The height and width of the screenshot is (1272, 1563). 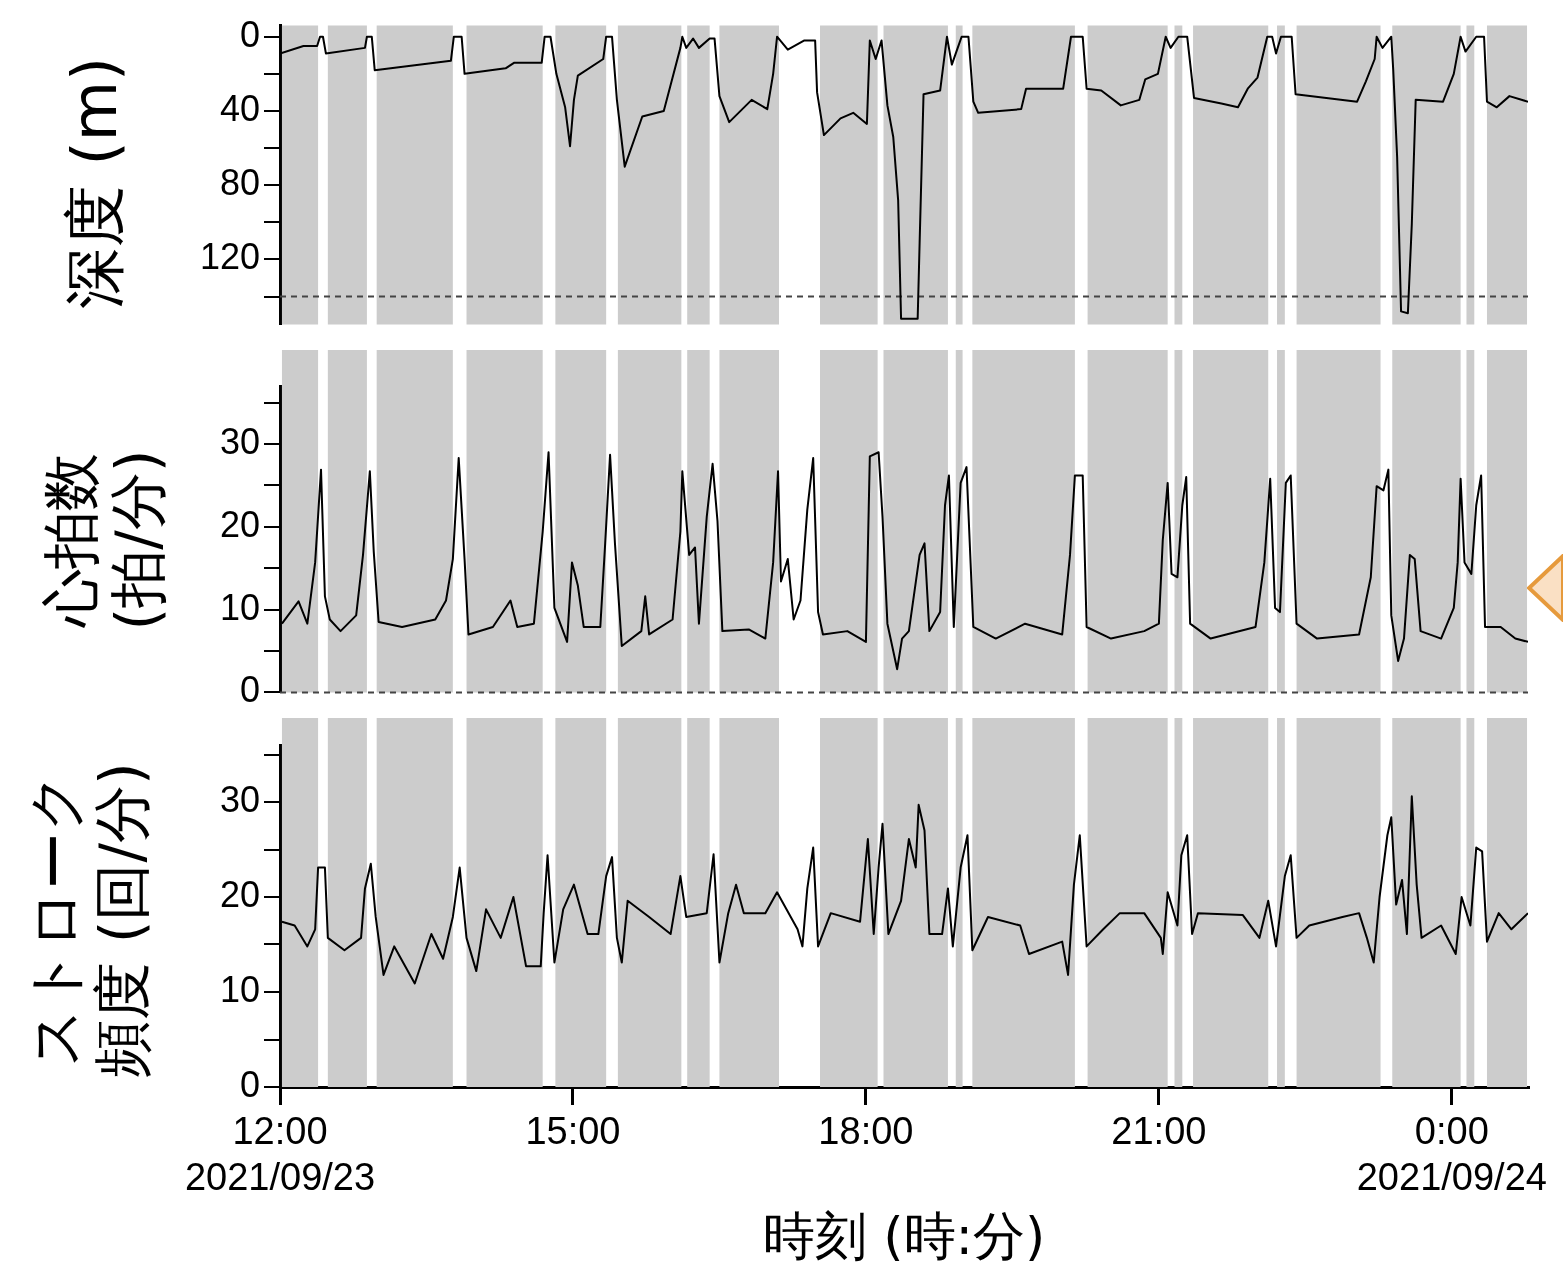 I want to click on y-tick-label: 40, so click(x=239, y=108).